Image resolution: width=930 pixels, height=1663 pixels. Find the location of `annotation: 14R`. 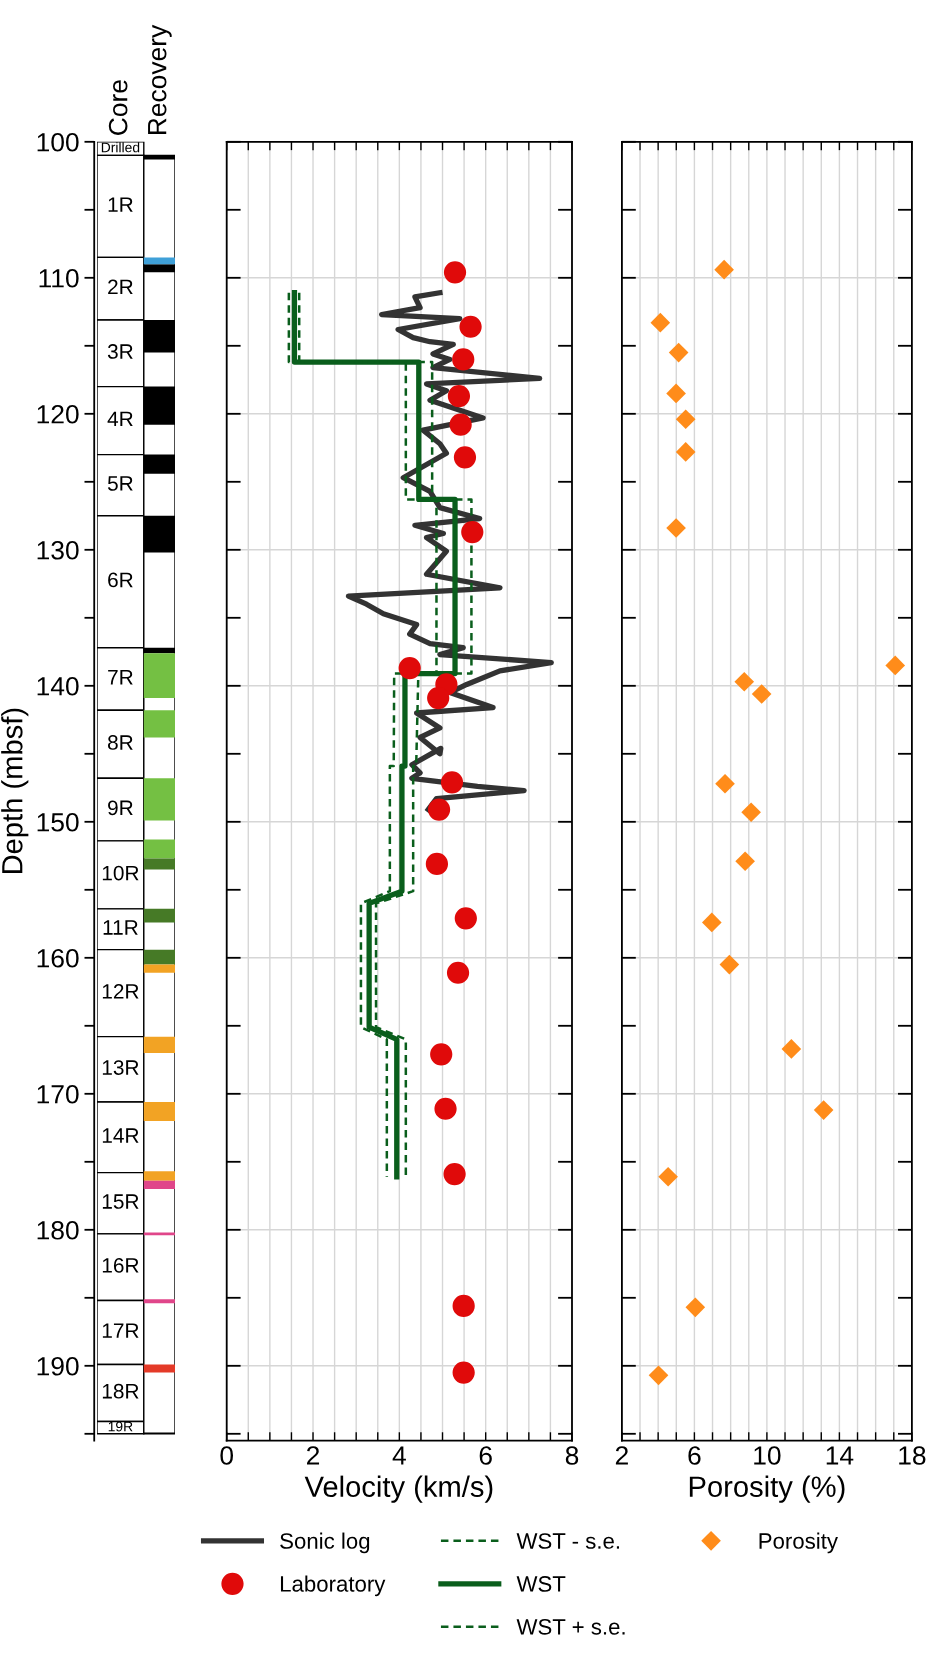

annotation: 14R is located at coordinates (120, 1135).